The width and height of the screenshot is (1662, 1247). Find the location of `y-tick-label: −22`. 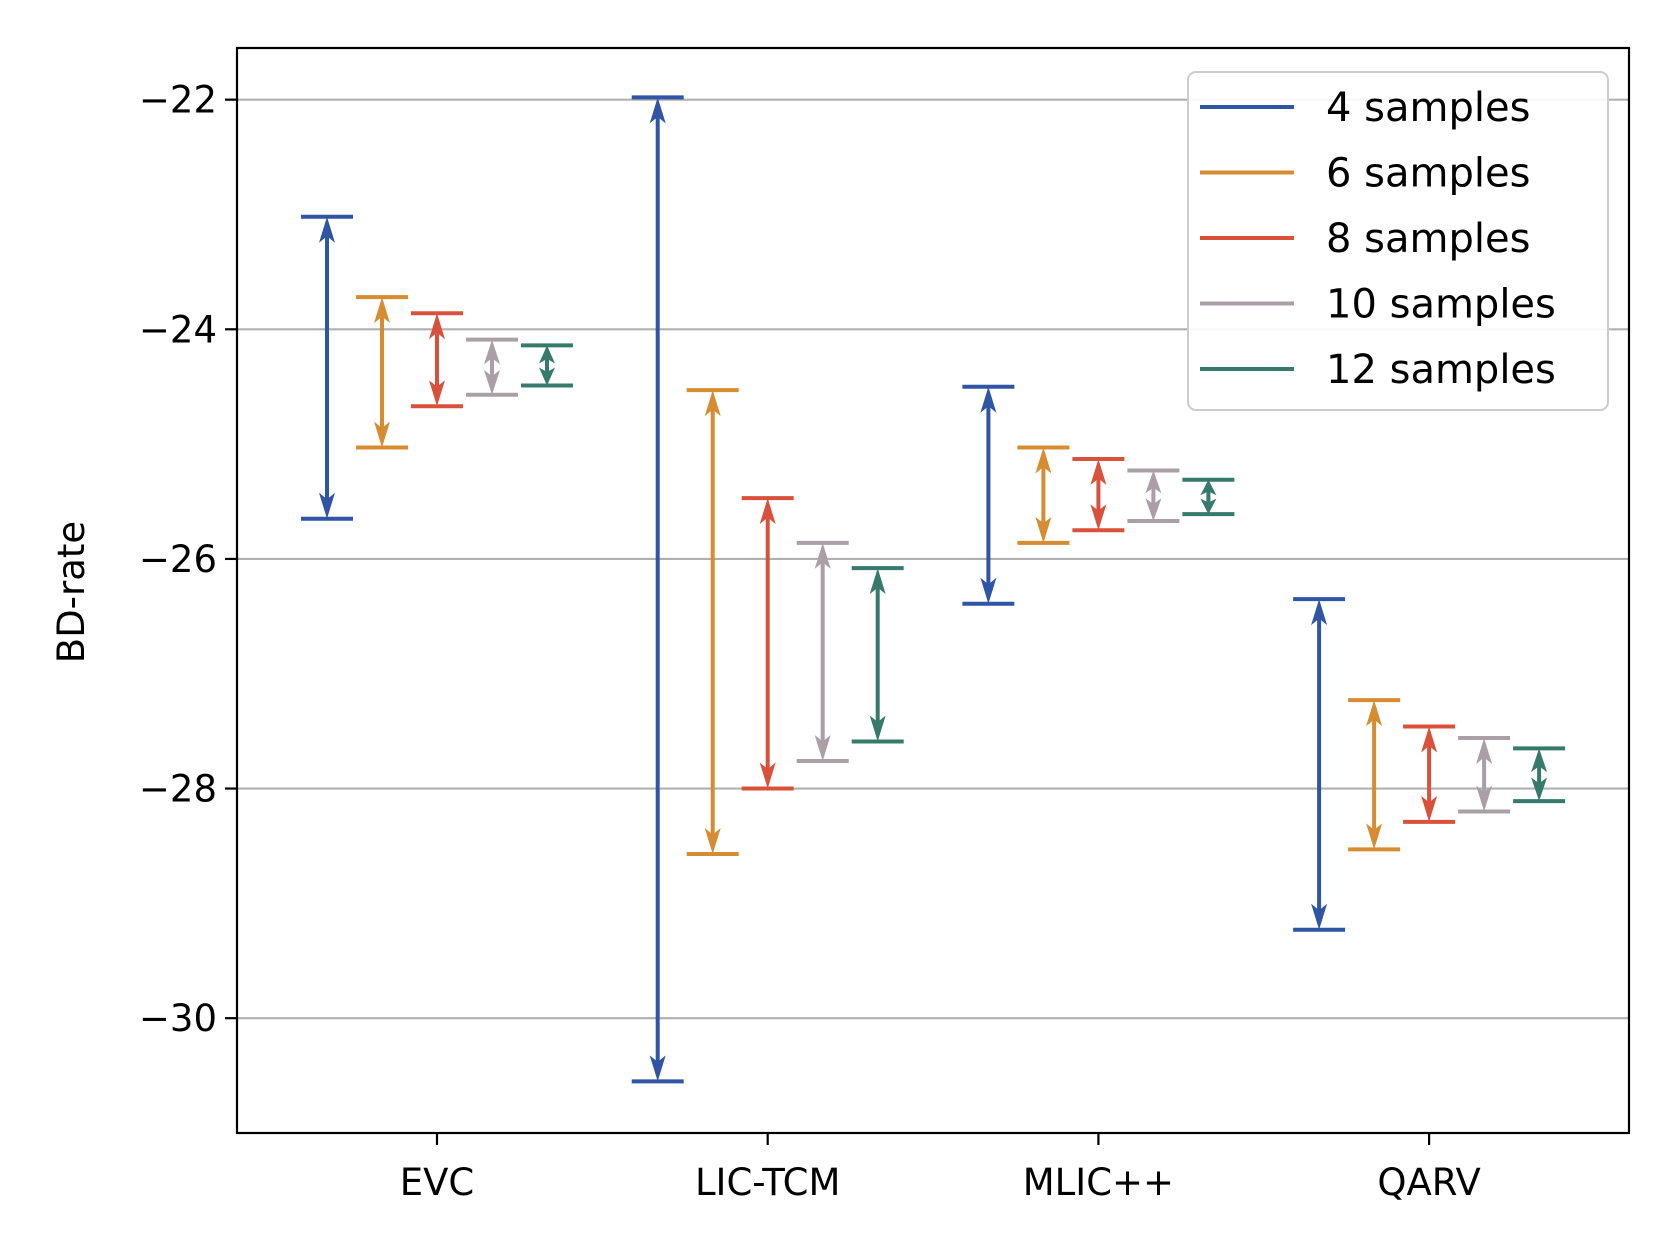

y-tick-label: −22 is located at coordinates (178, 100).